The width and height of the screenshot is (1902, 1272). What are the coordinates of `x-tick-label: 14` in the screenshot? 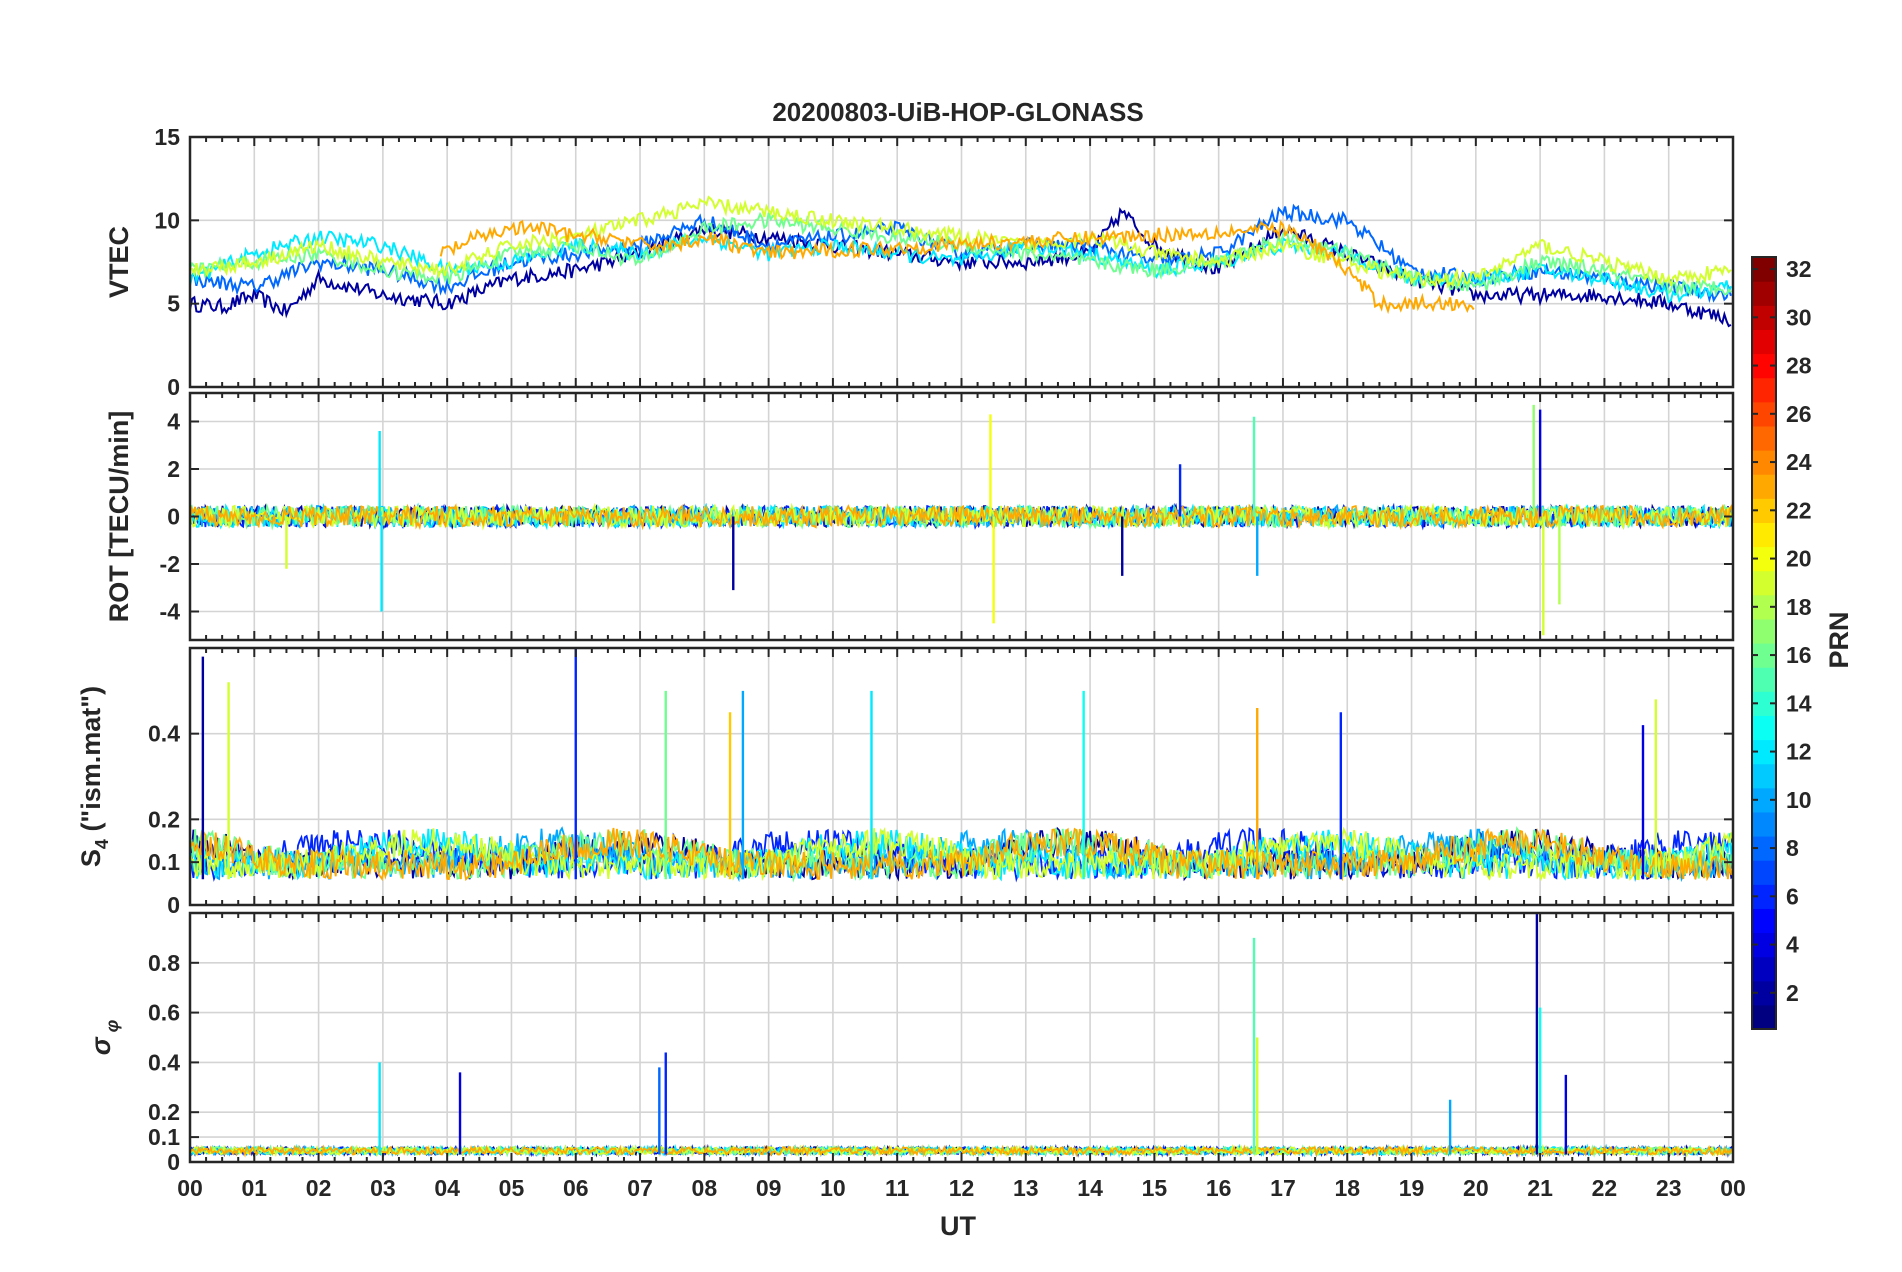 It's located at (1090, 1188).